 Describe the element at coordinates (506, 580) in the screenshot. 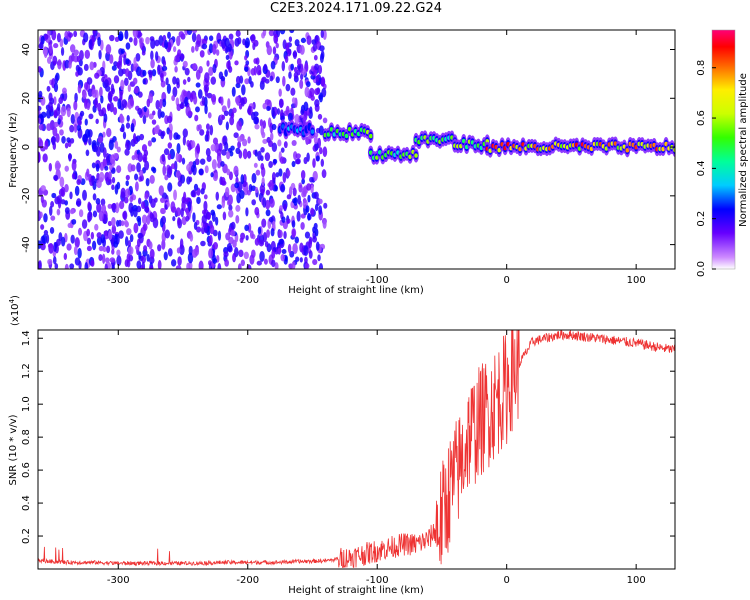

I see `x-tick-label: 0` at that location.